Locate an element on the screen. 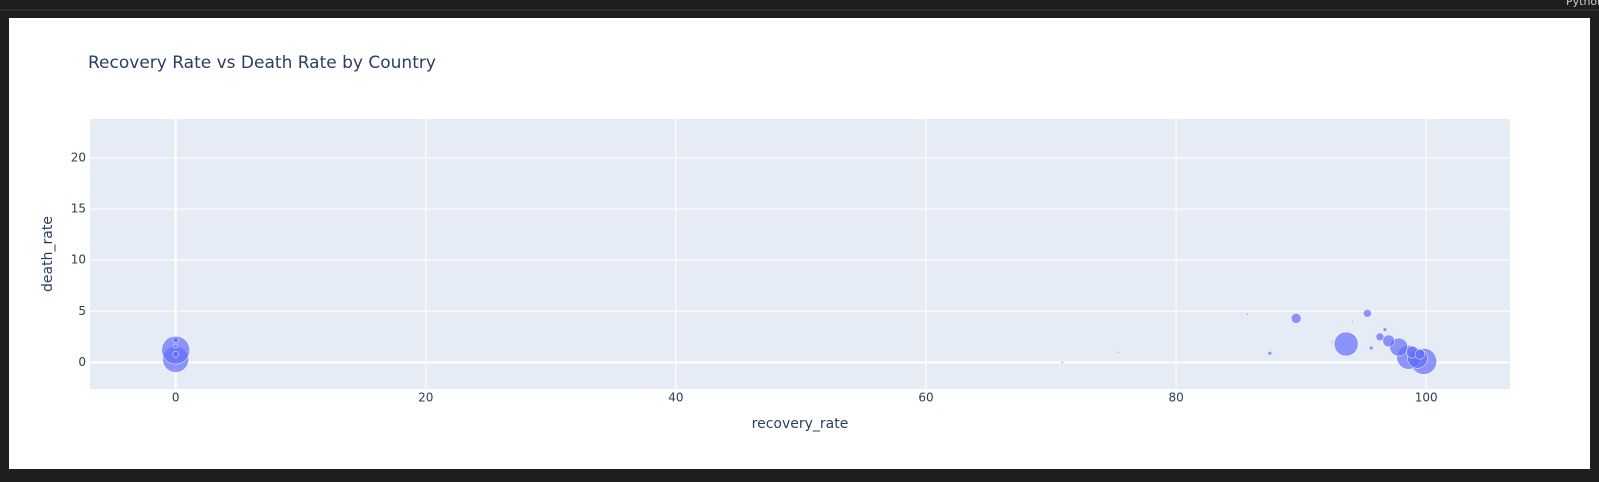 The width and height of the screenshot is (1599, 482). x-axis-label: recovery_rate is located at coordinates (800, 424).